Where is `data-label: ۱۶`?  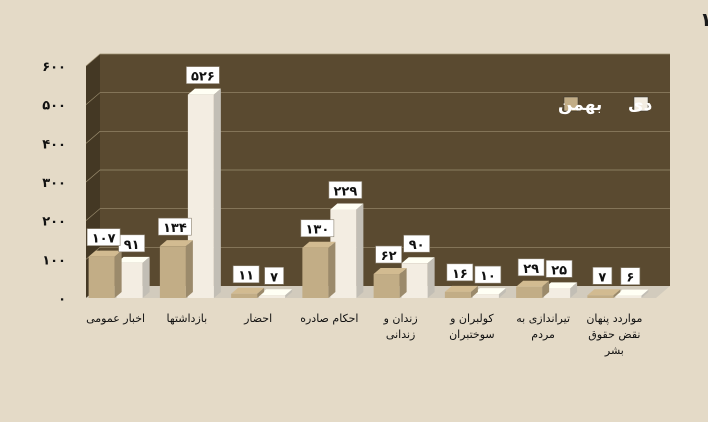 data-label: ۱۶ is located at coordinates (460, 274).